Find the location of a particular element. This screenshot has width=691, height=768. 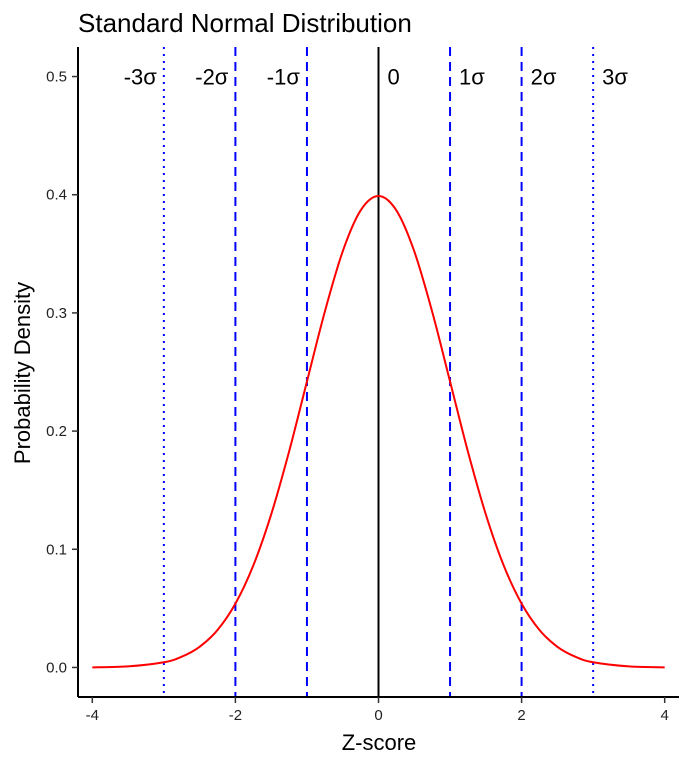

y-axis-ticks: 0.0 0.1 0.2 0.3 0.4 0.5 is located at coordinates (62, 372).